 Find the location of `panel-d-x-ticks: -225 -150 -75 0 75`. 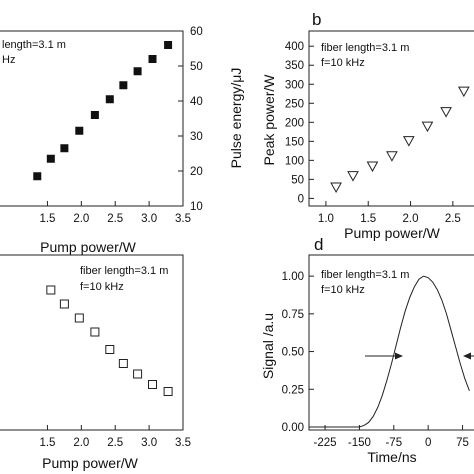

panel-d-x-ticks: -225 -150 -75 0 75 is located at coordinates (391, 437).